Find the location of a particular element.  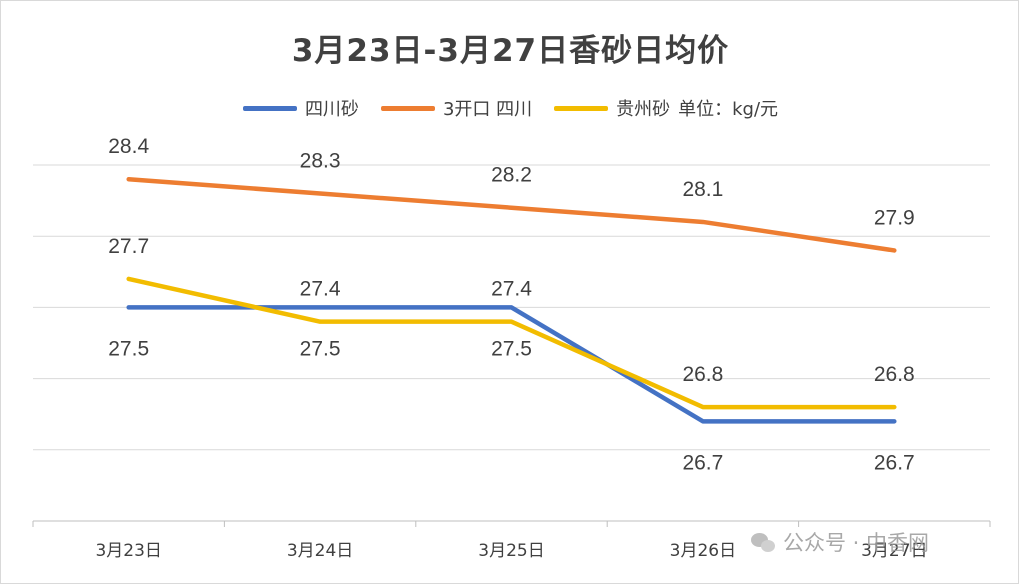

data-label-1-0: 28.4 is located at coordinates (128, 146).